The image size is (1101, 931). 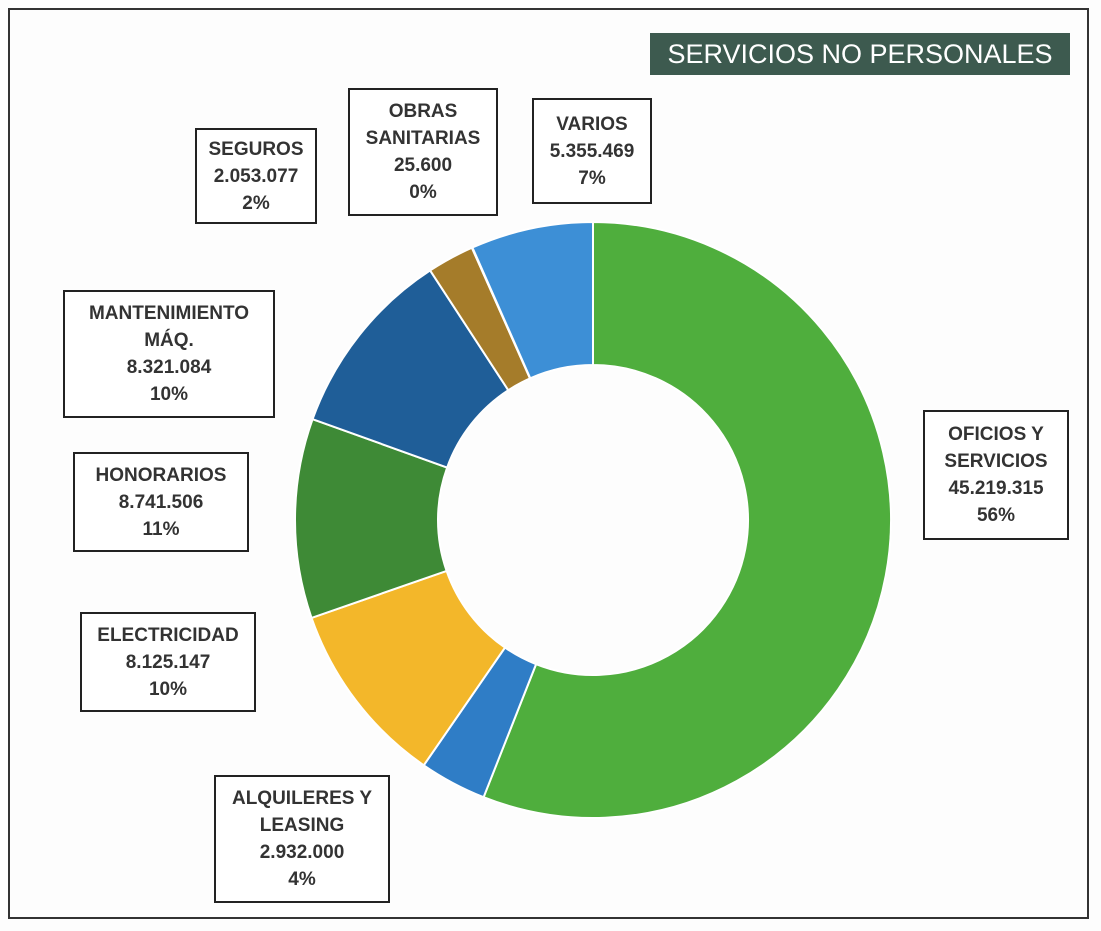 What do you see at coordinates (592, 178) in the screenshot?
I see `percent-label: 7%` at bounding box center [592, 178].